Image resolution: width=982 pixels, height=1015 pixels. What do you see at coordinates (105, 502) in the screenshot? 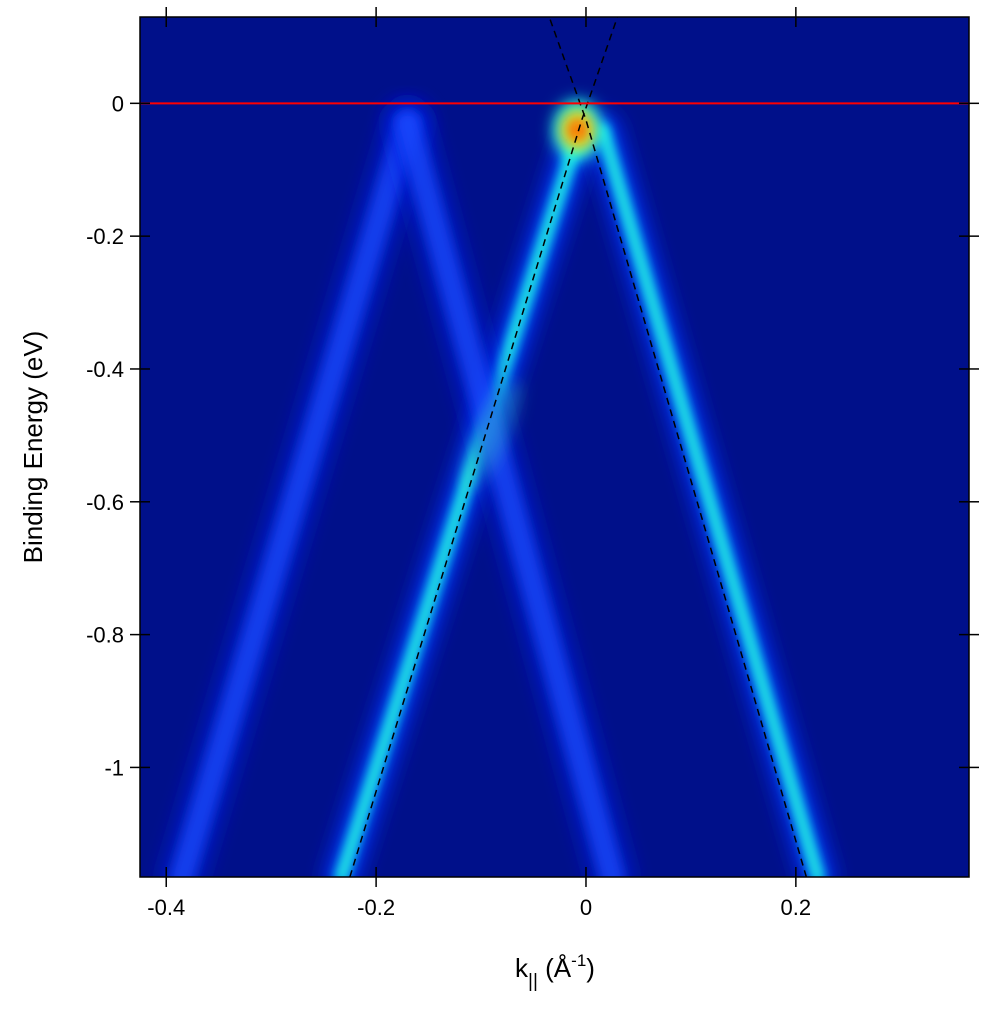
I see `y-tick-label: -0.6` at bounding box center [105, 502].